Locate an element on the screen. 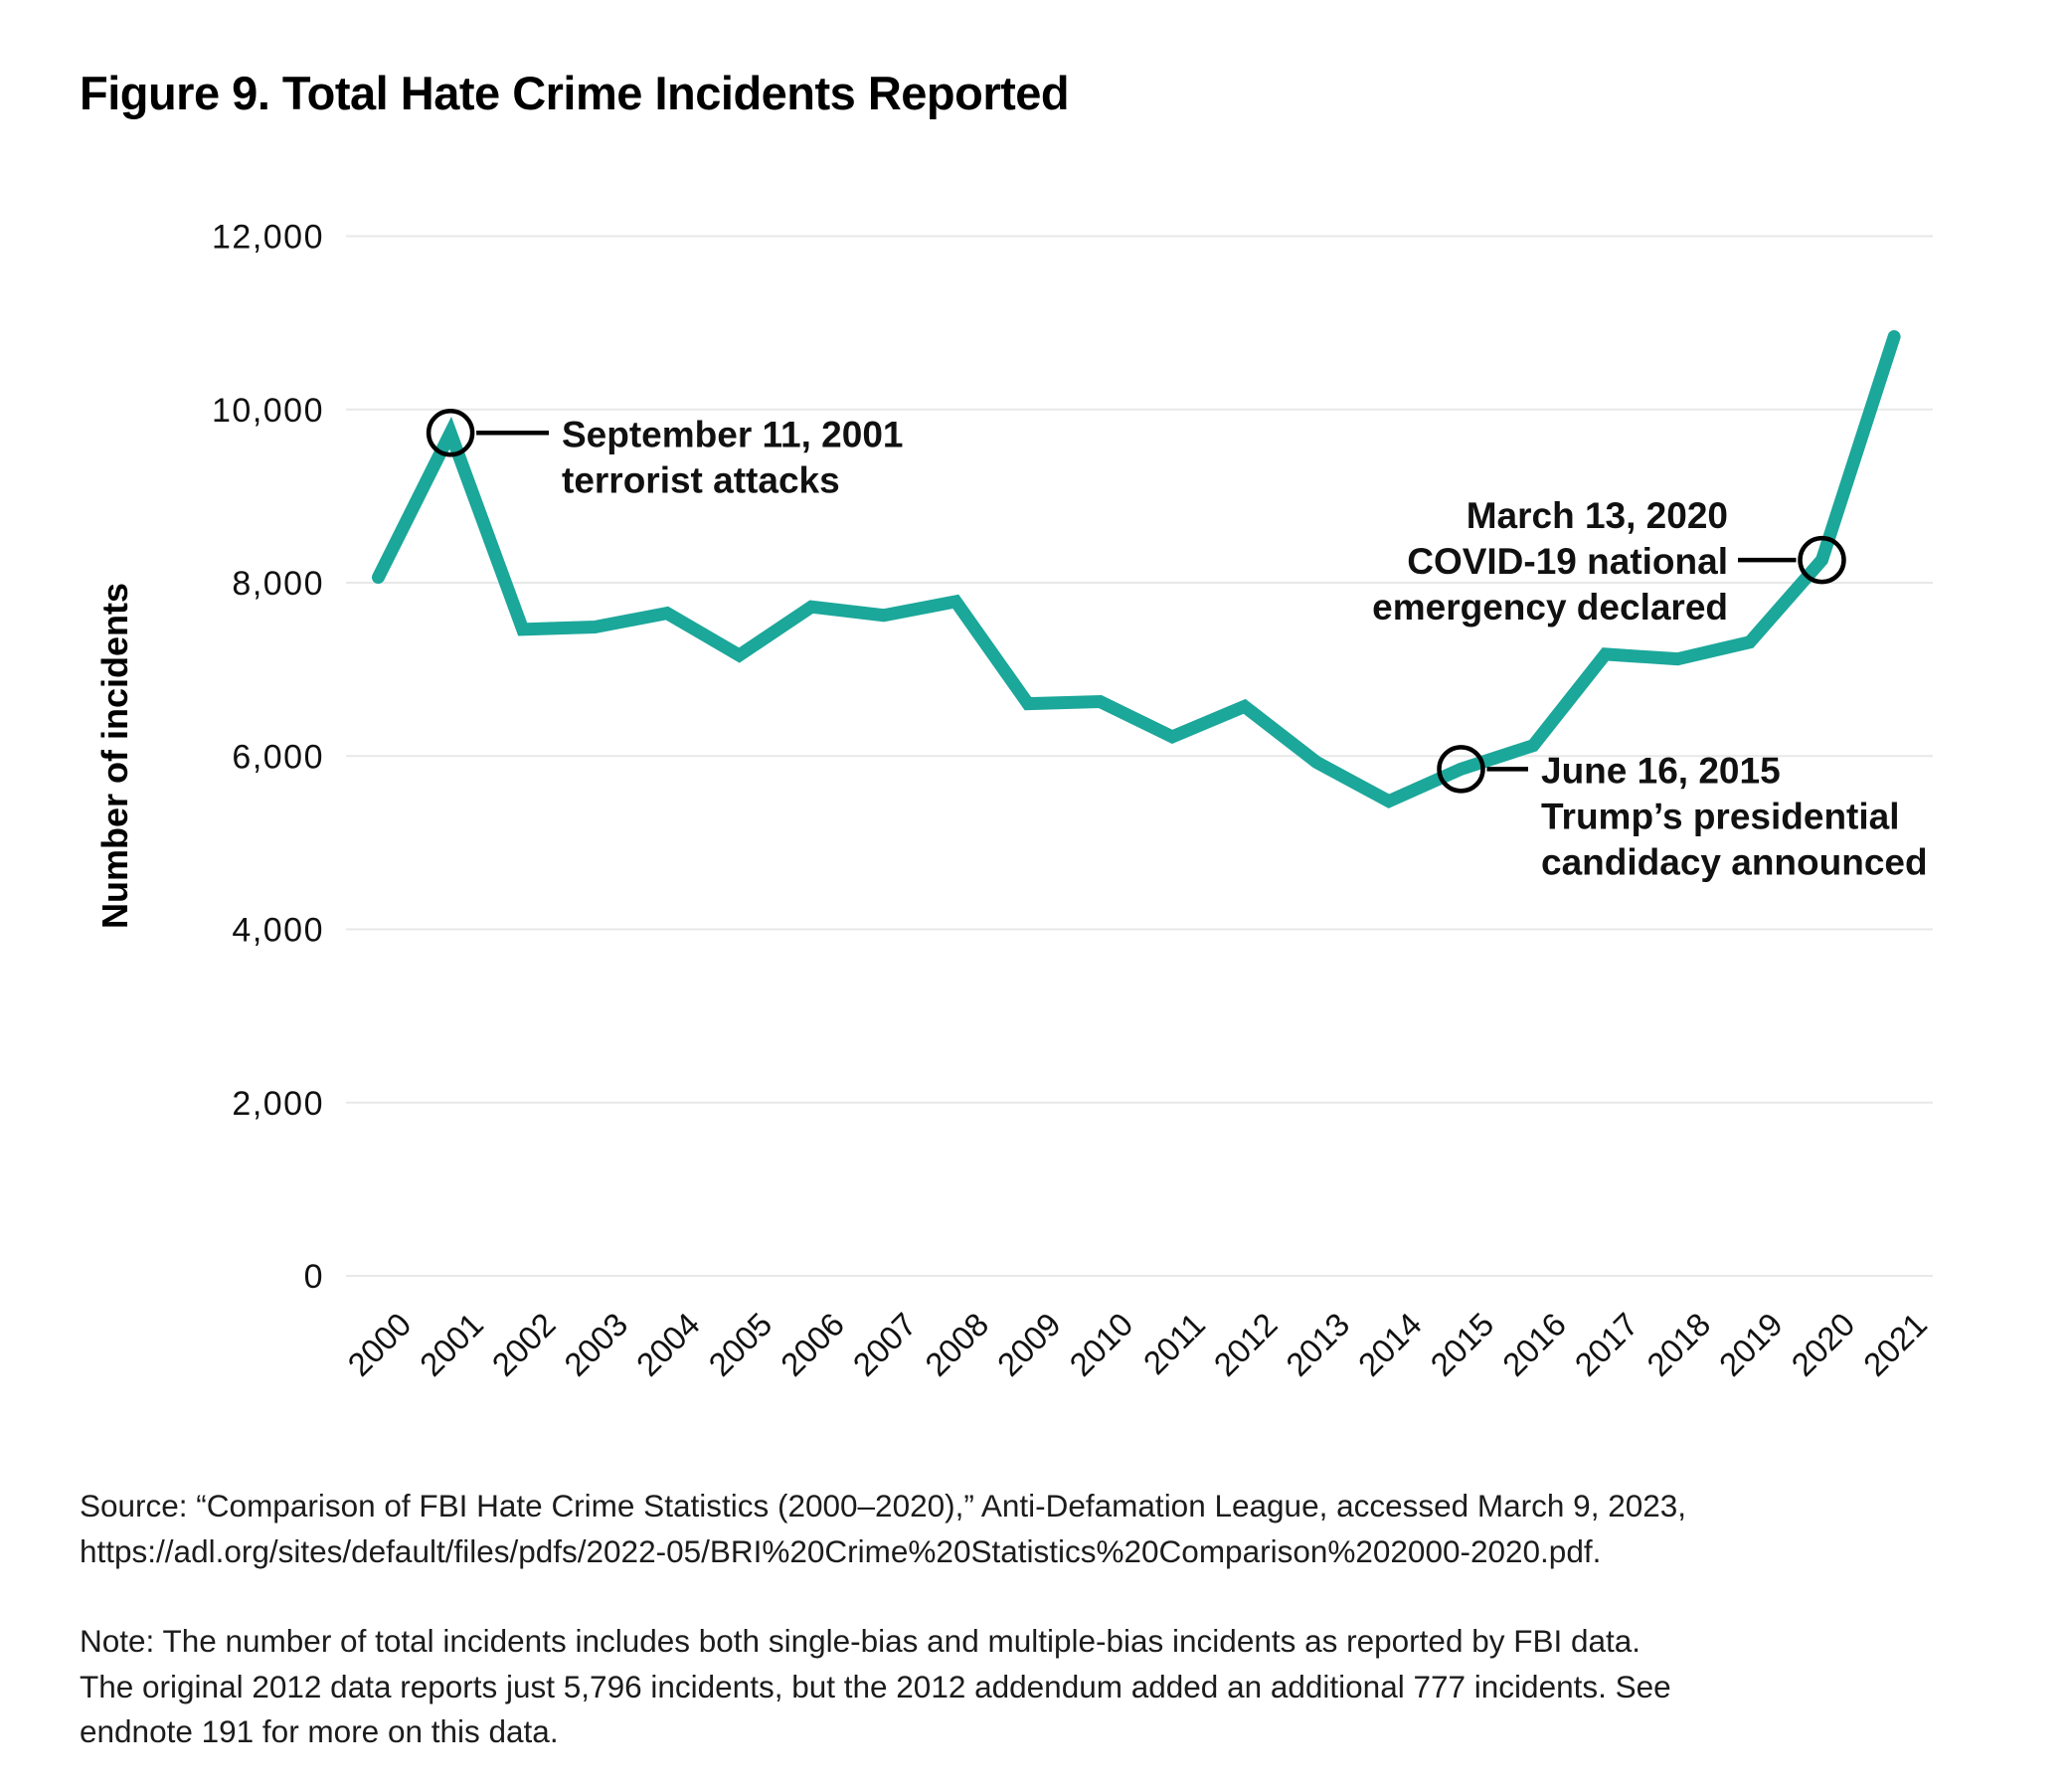 The height and width of the screenshot is (1790, 2072). y-axis-title: Number of incidents is located at coordinates (115, 756).